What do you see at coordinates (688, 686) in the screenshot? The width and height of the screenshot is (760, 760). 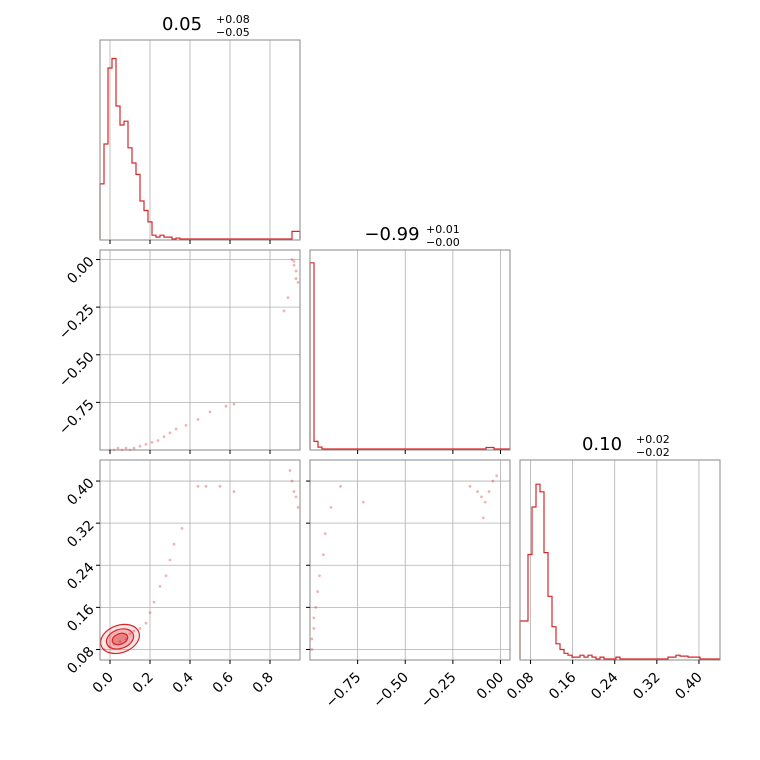 I see `x-tick-label-2: 0.40` at bounding box center [688, 686].